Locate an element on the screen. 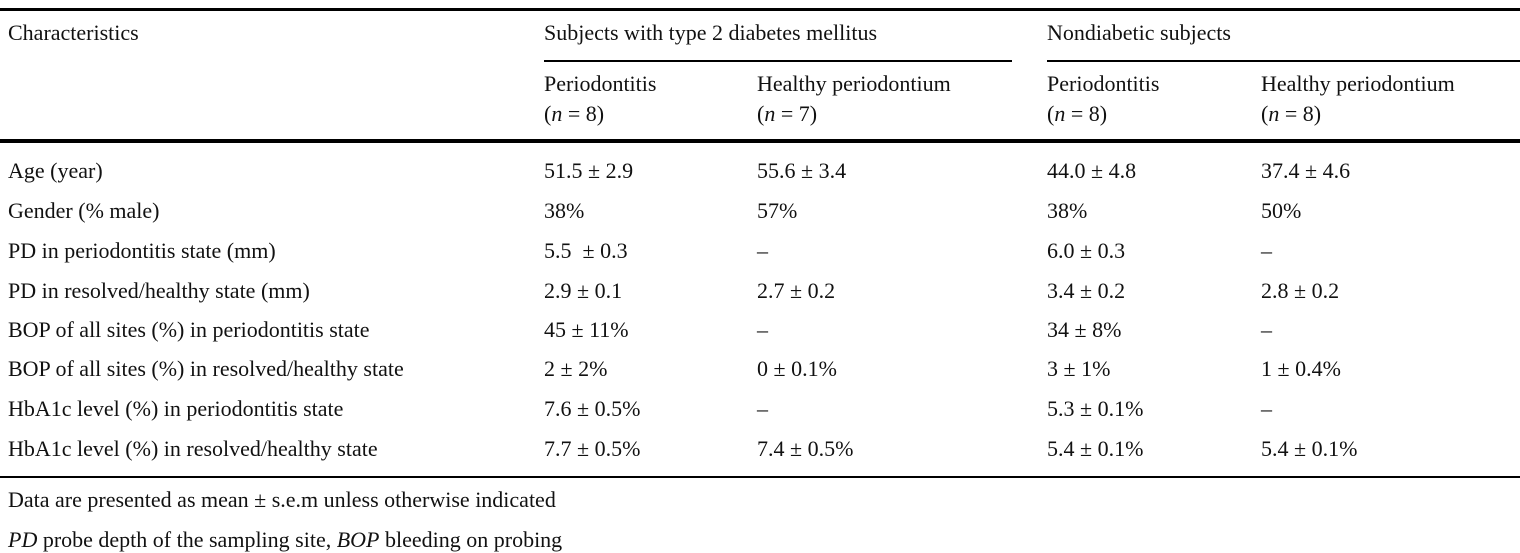  row-label: Age (year) is located at coordinates (55, 170).